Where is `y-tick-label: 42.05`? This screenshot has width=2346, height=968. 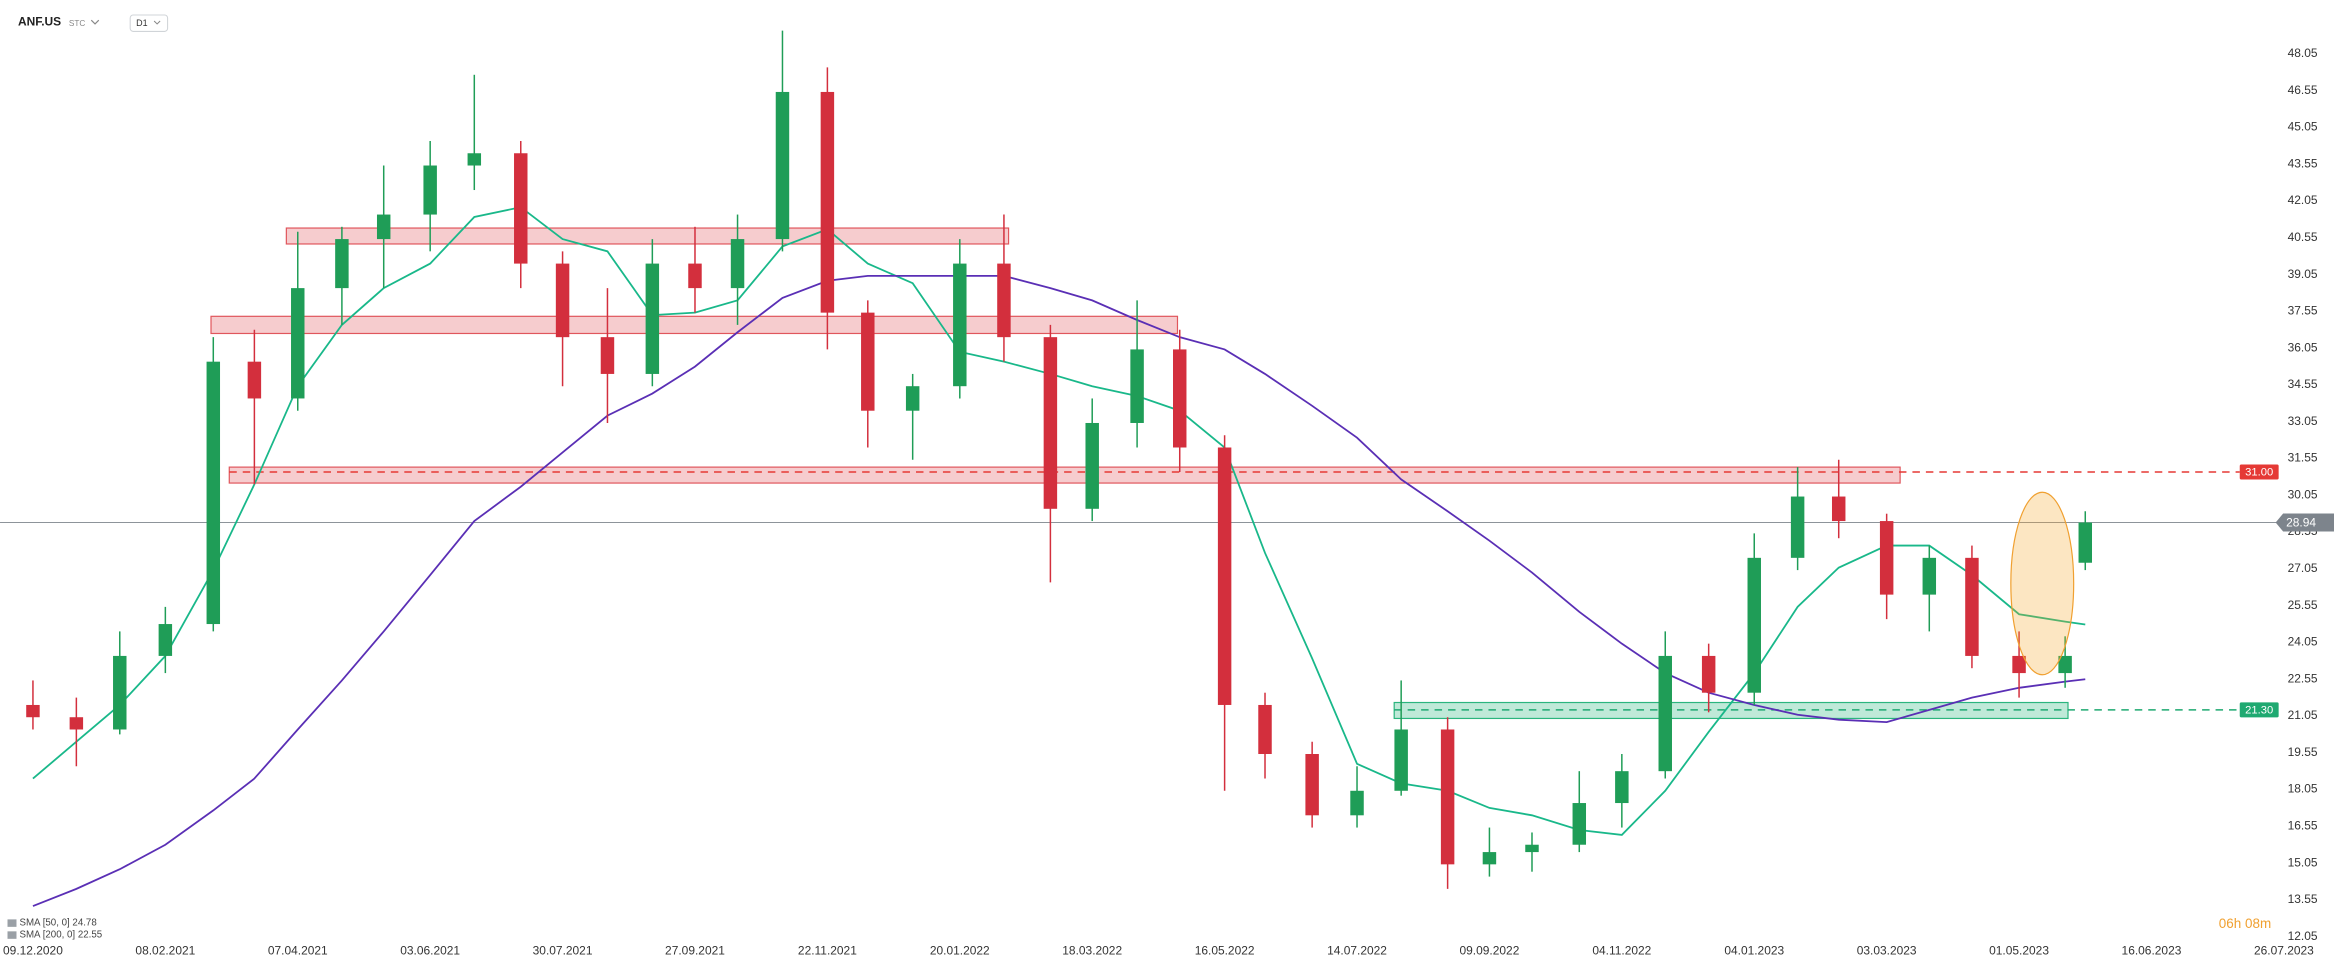
y-tick-label: 42.05 is located at coordinates (2303, 200).